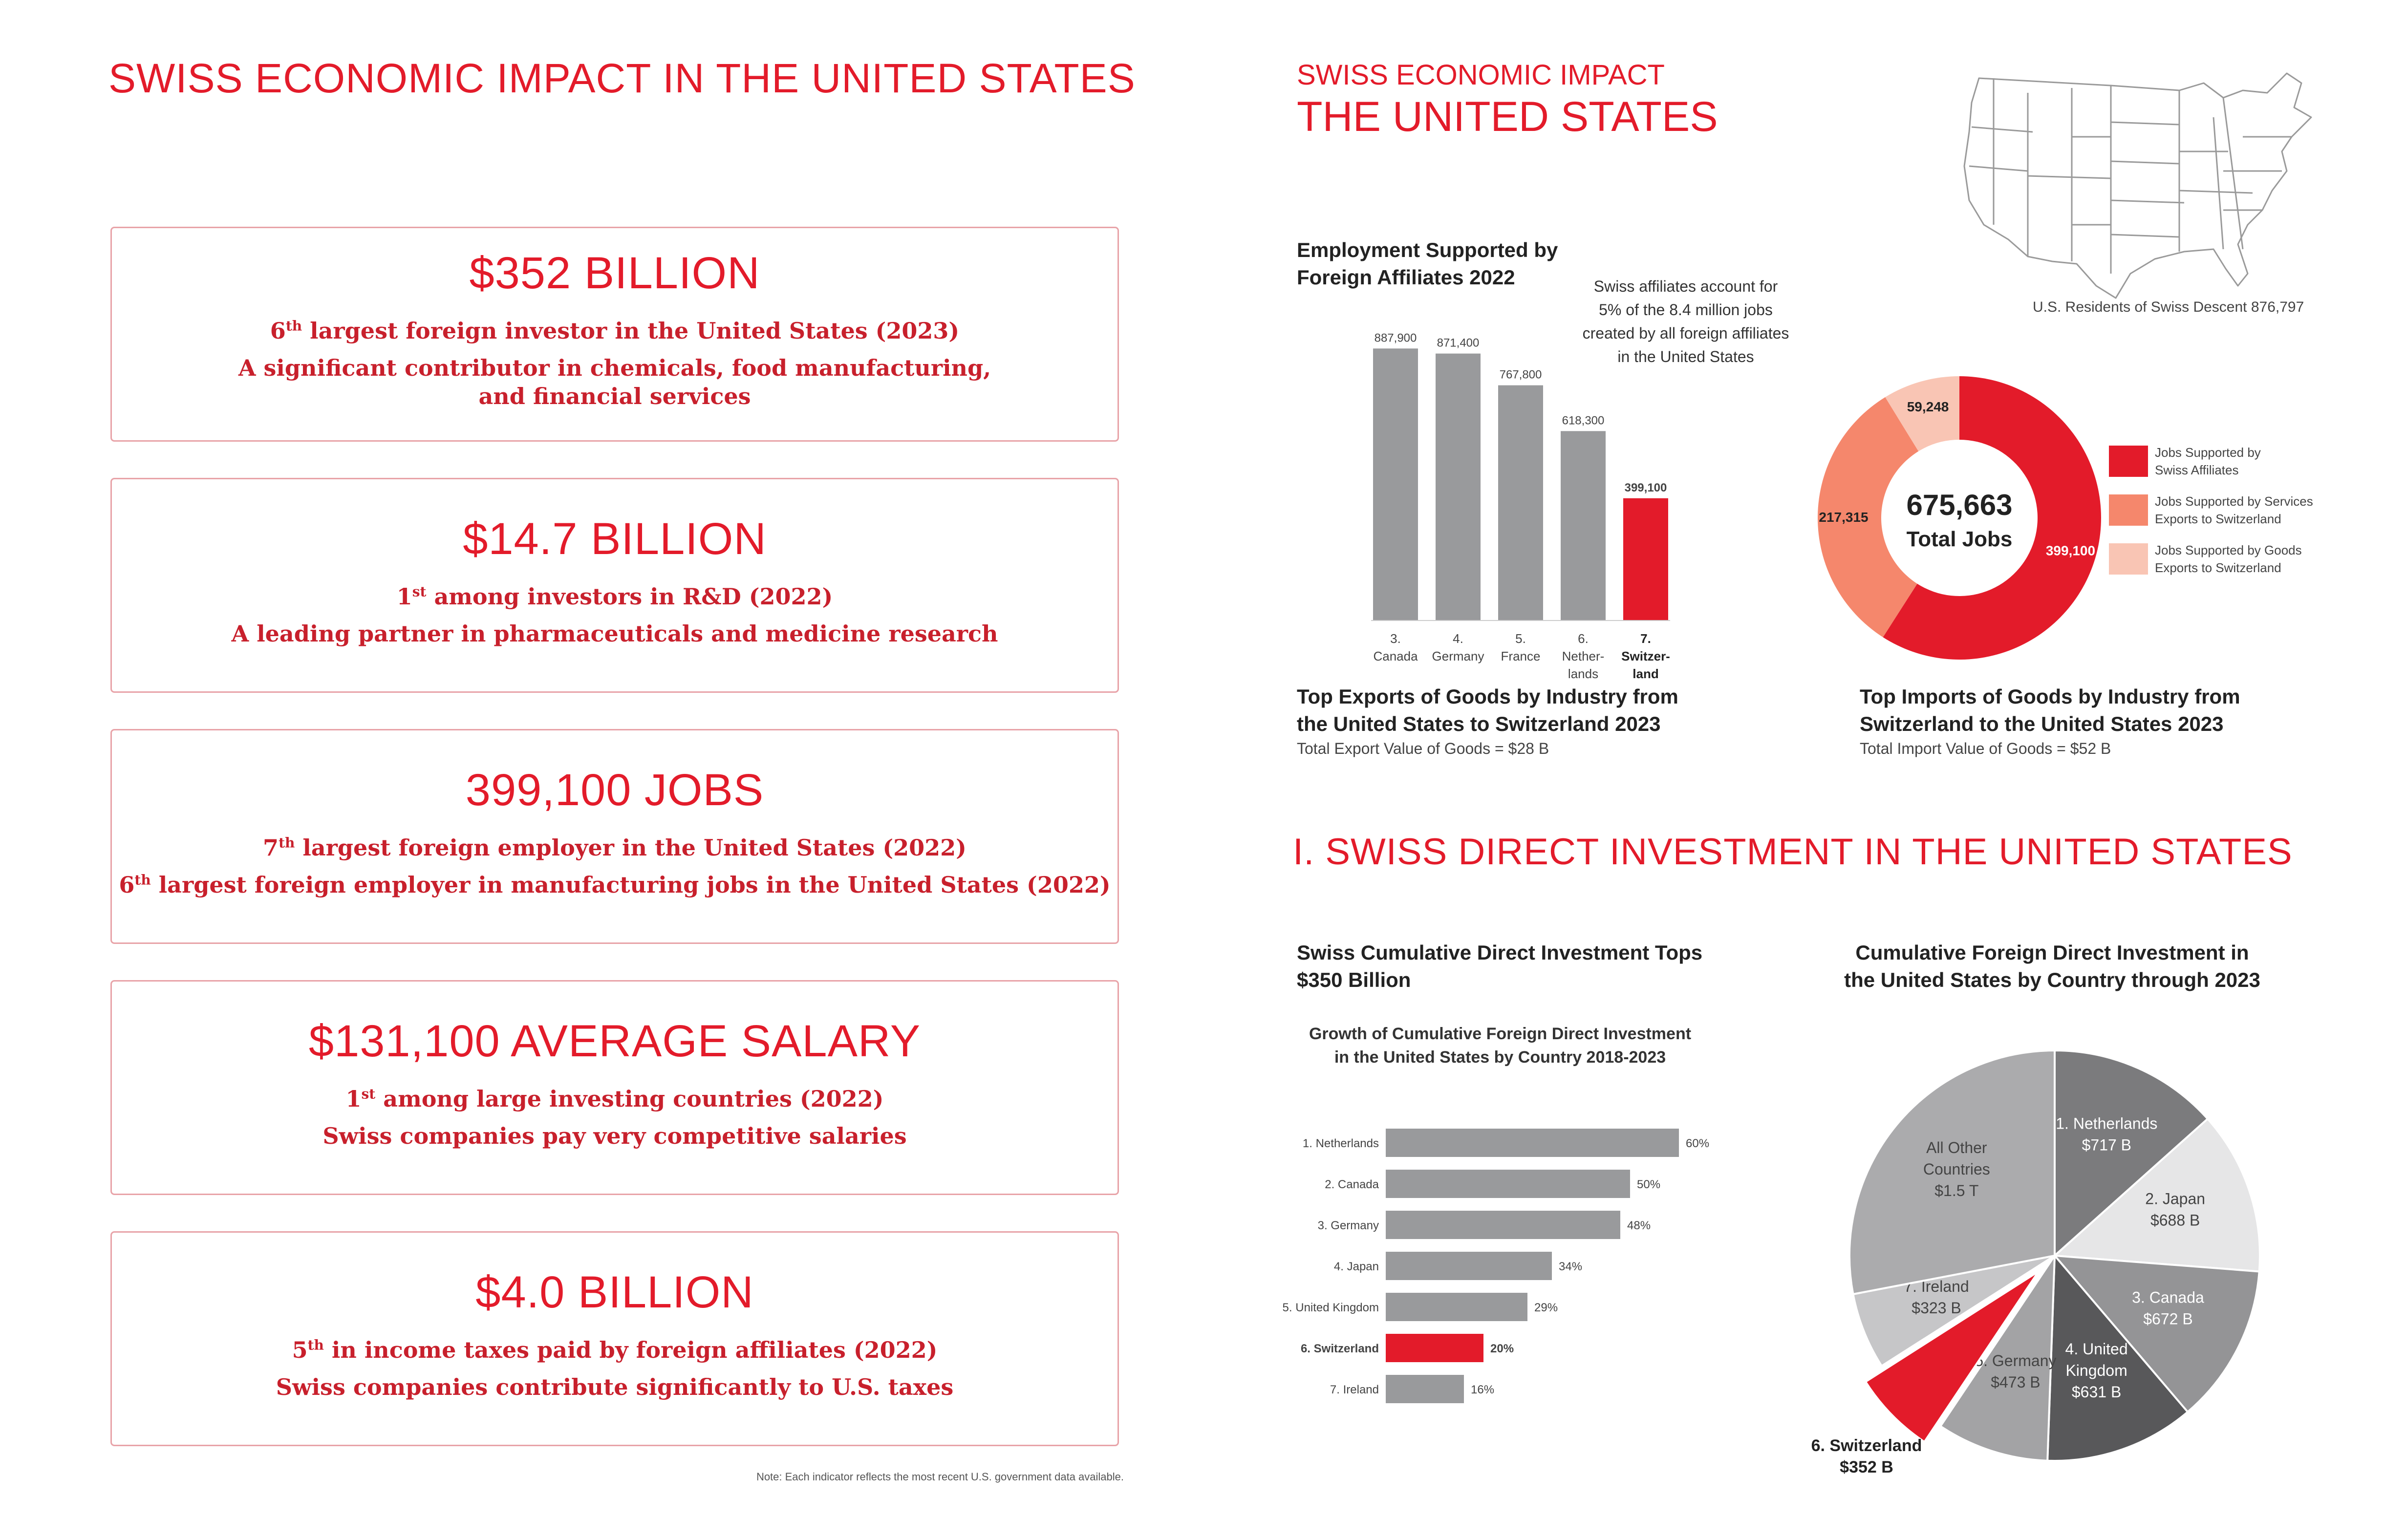 Image resolution: width=2406 pixels, height=1540 pixels. Describe the element at coordinates (1482, 1389) in the screenshot. I see `hbar-value-label: 16%` at that location.